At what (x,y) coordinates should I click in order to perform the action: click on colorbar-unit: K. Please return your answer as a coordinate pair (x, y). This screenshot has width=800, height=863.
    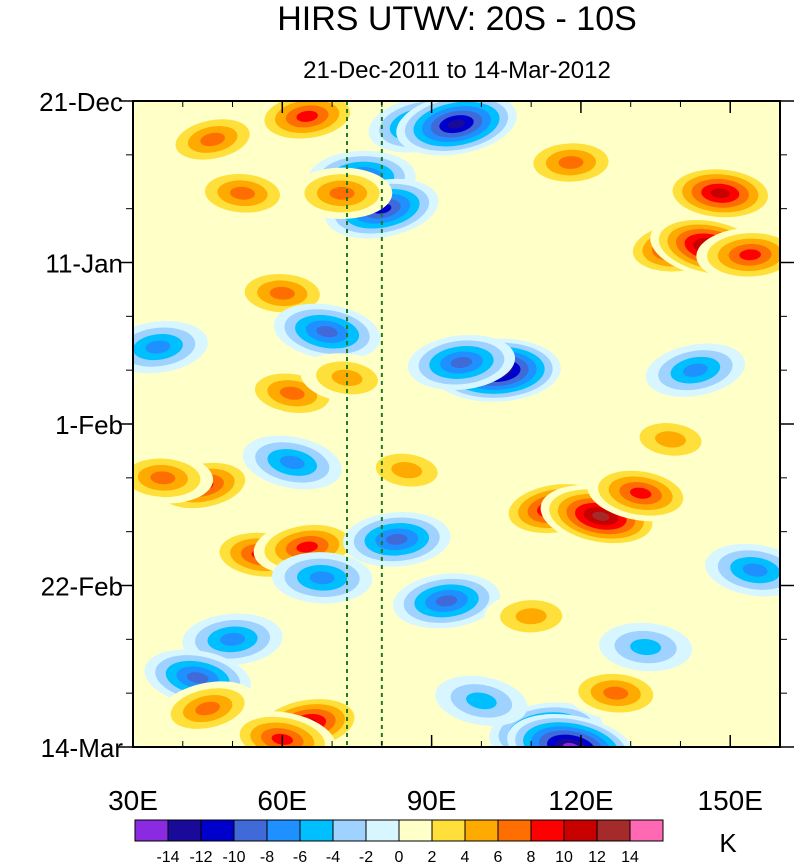
    Looking at the image, I should click on (728, 843).